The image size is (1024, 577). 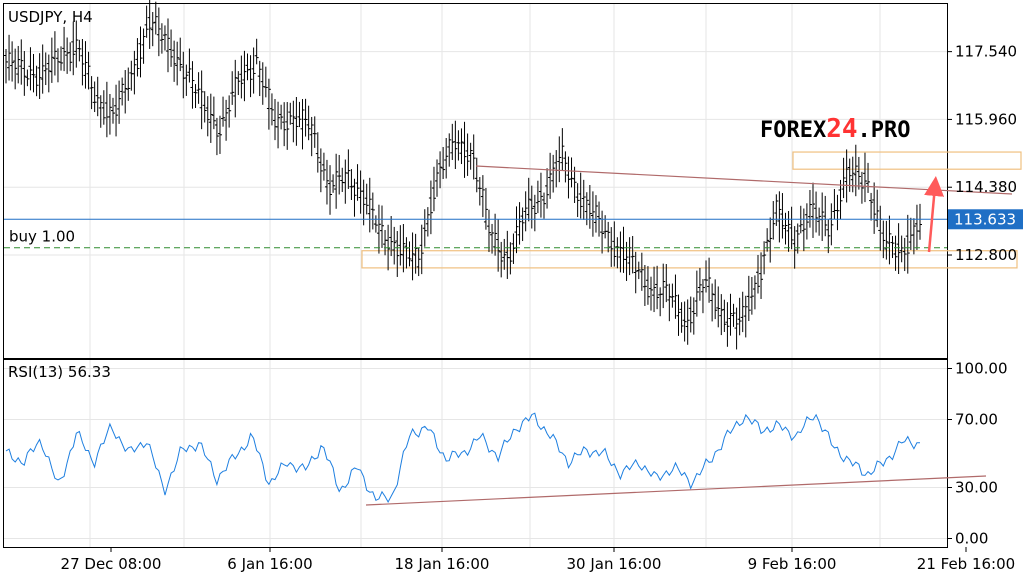 What do you see at coordinates (59, 372) in the screenshot?
I see `rsi-title: RSI(13) 56.33` at bounding box center [59, 372].